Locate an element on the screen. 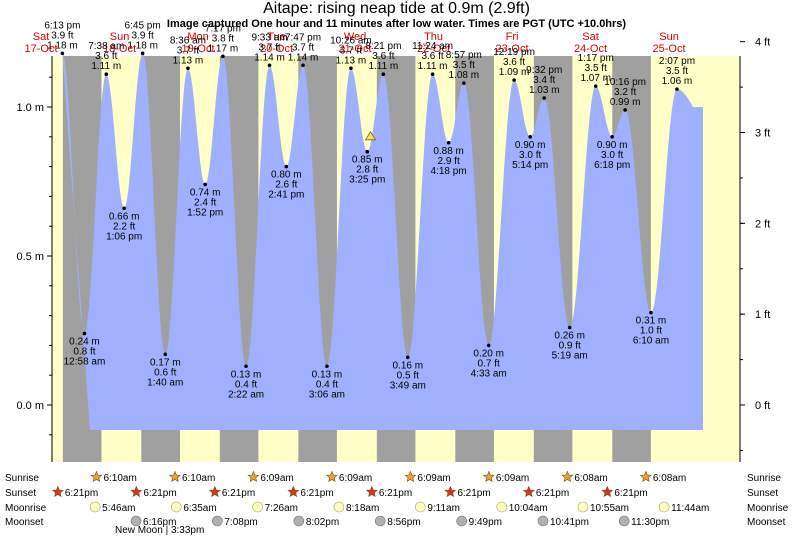 Image resolution: width=793 pixels, height=538 pixels. almanac-row-label-right: Moonset is located at coordinates (766, 522).